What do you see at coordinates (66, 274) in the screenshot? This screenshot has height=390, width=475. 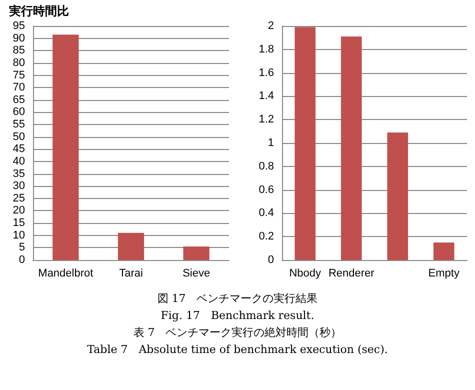 I see `x-tick-label: Mandelbrot` at bounding box center [66, 274].